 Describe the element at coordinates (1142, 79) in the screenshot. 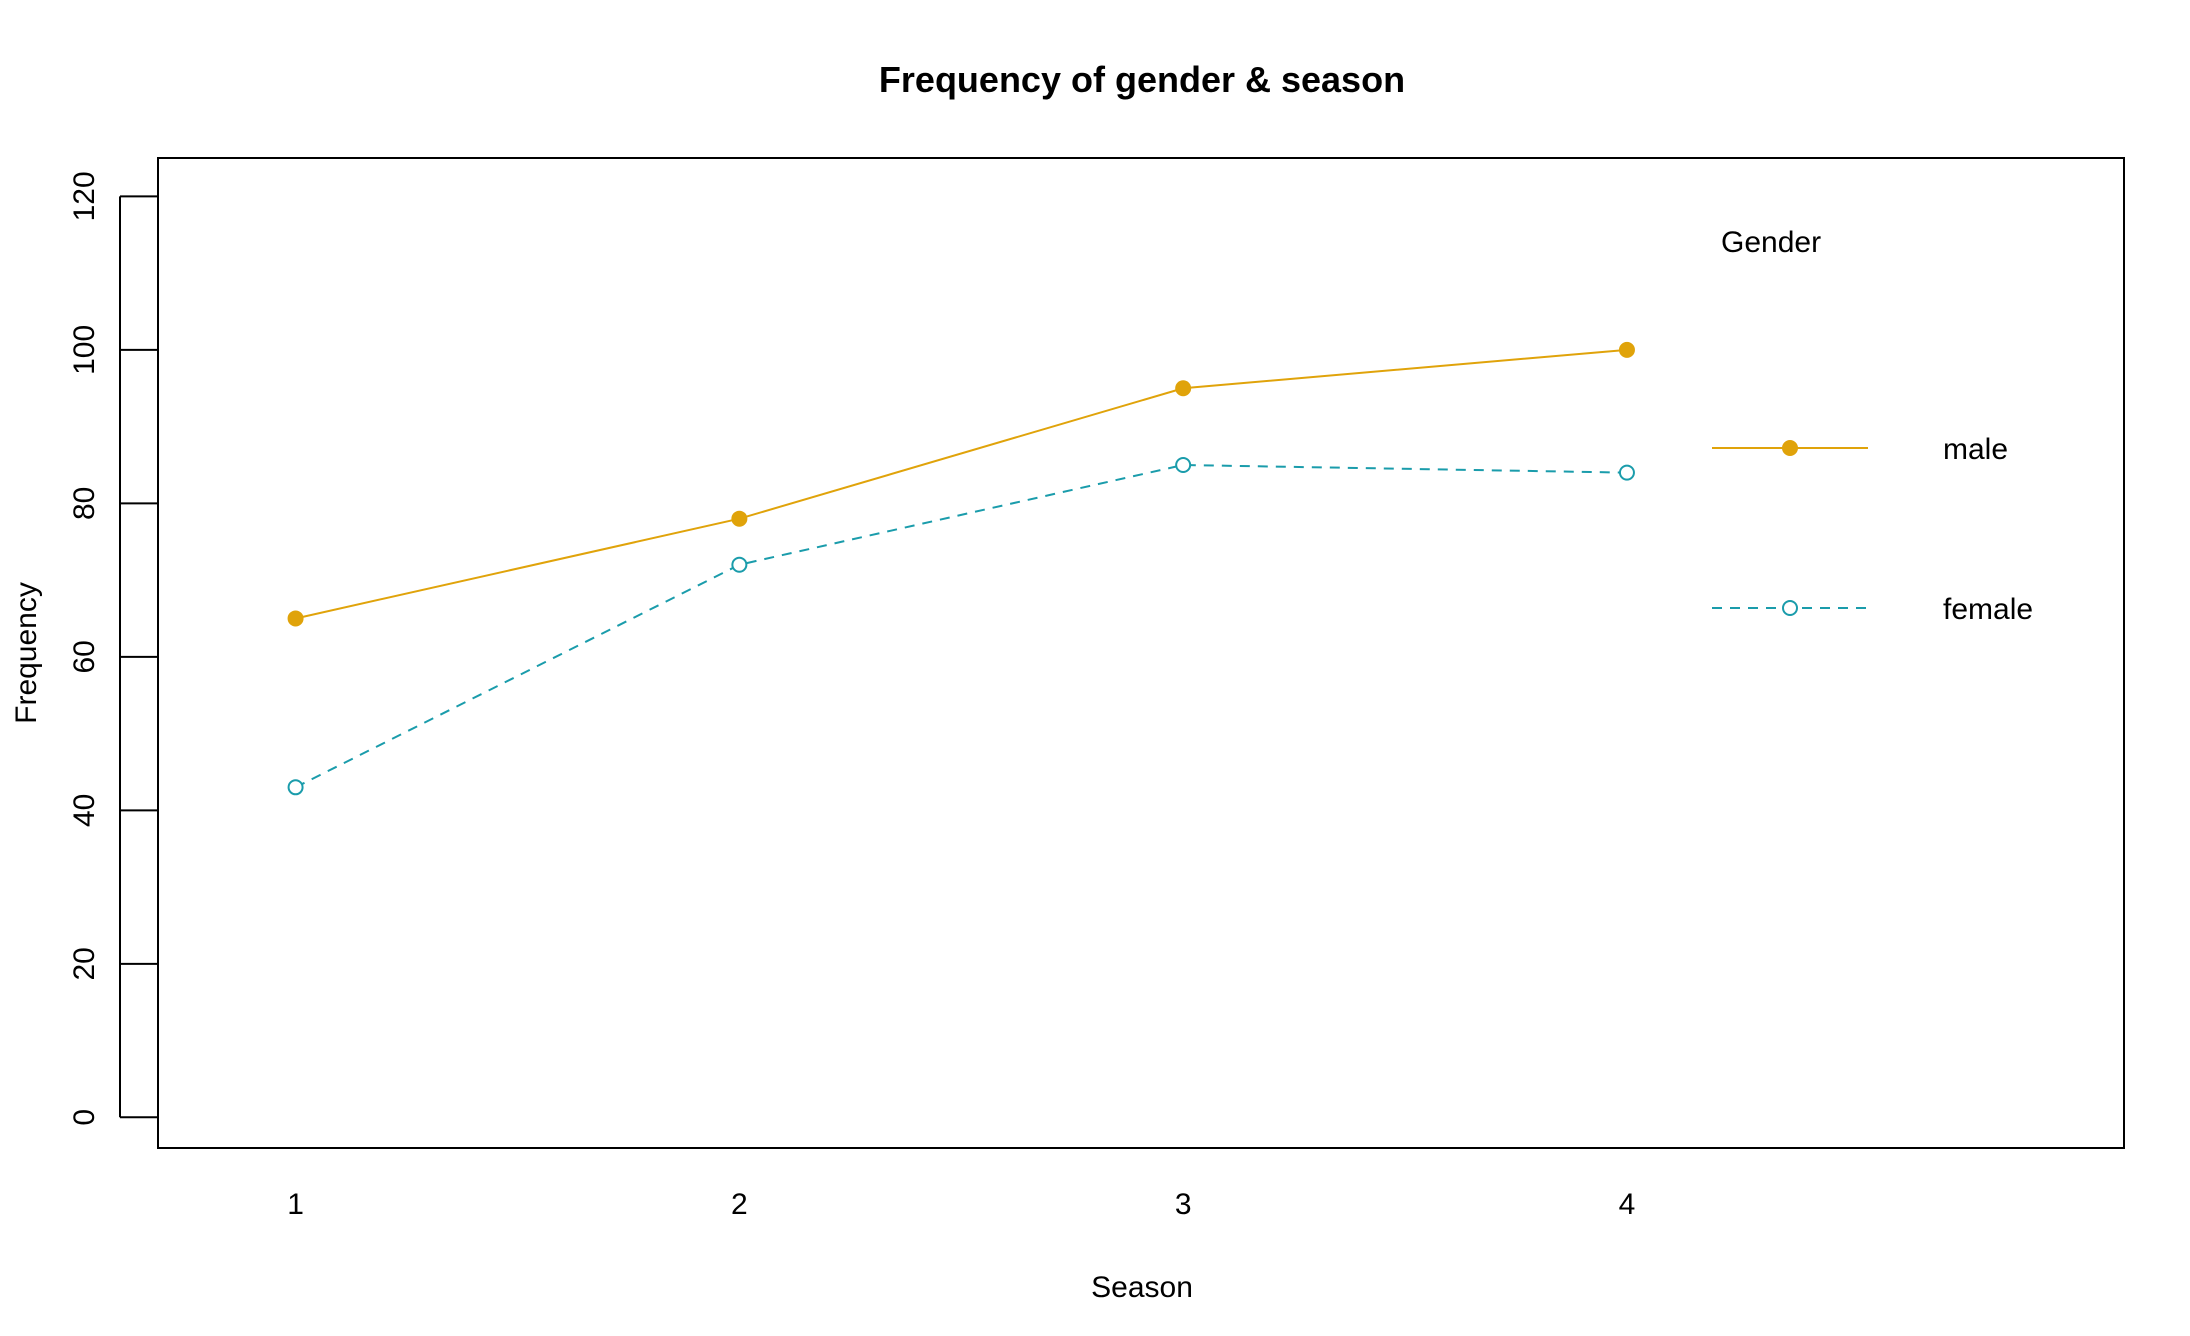

I see `chart-title: Frequency of gender & season` at that location.